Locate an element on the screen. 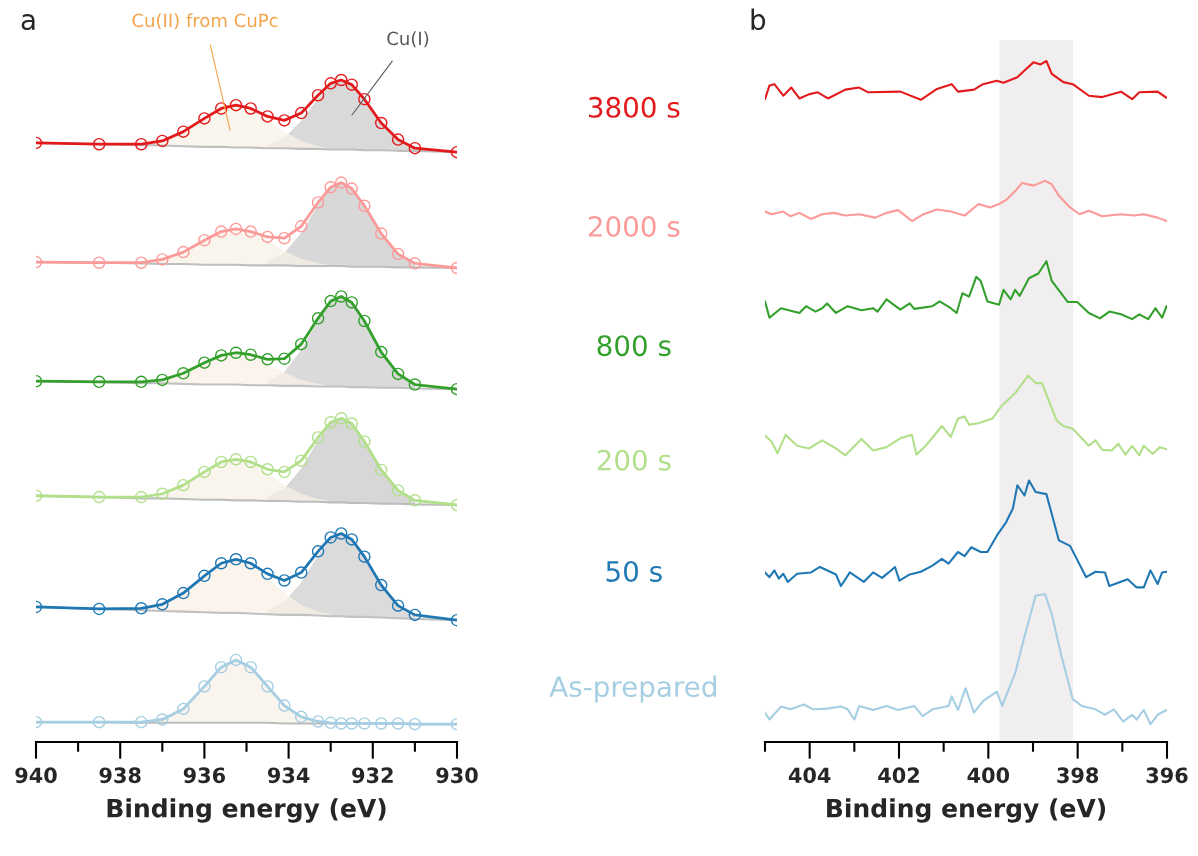 The width and height of the screenshot is (1198, 856). text: As-prepared is located at coordinates (632, 689).